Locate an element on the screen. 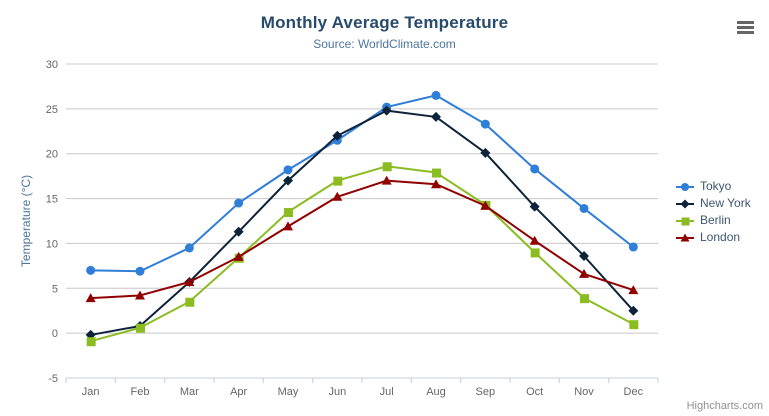 The height and width of the screenshot is (416, 769). legend-item-london: London is located at coordinates (713, 237).